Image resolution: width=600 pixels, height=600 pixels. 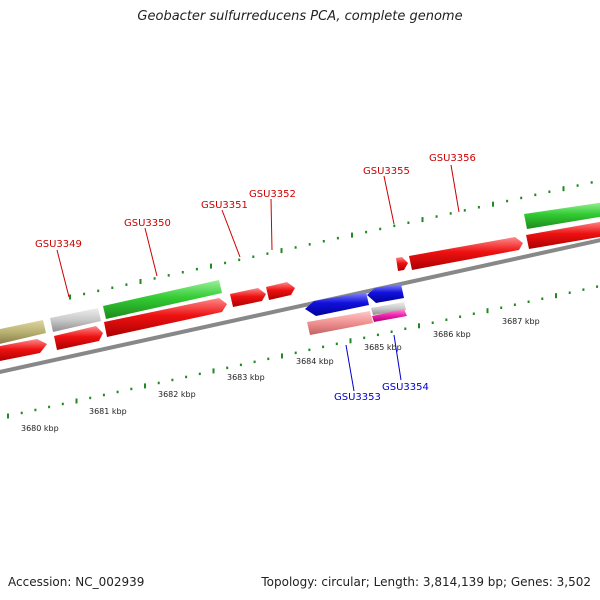 What do you see at coordinates (40, 428) in the screenshot?
I see `kbp-label: 3680 kbp` at bounding box center [40, 428].